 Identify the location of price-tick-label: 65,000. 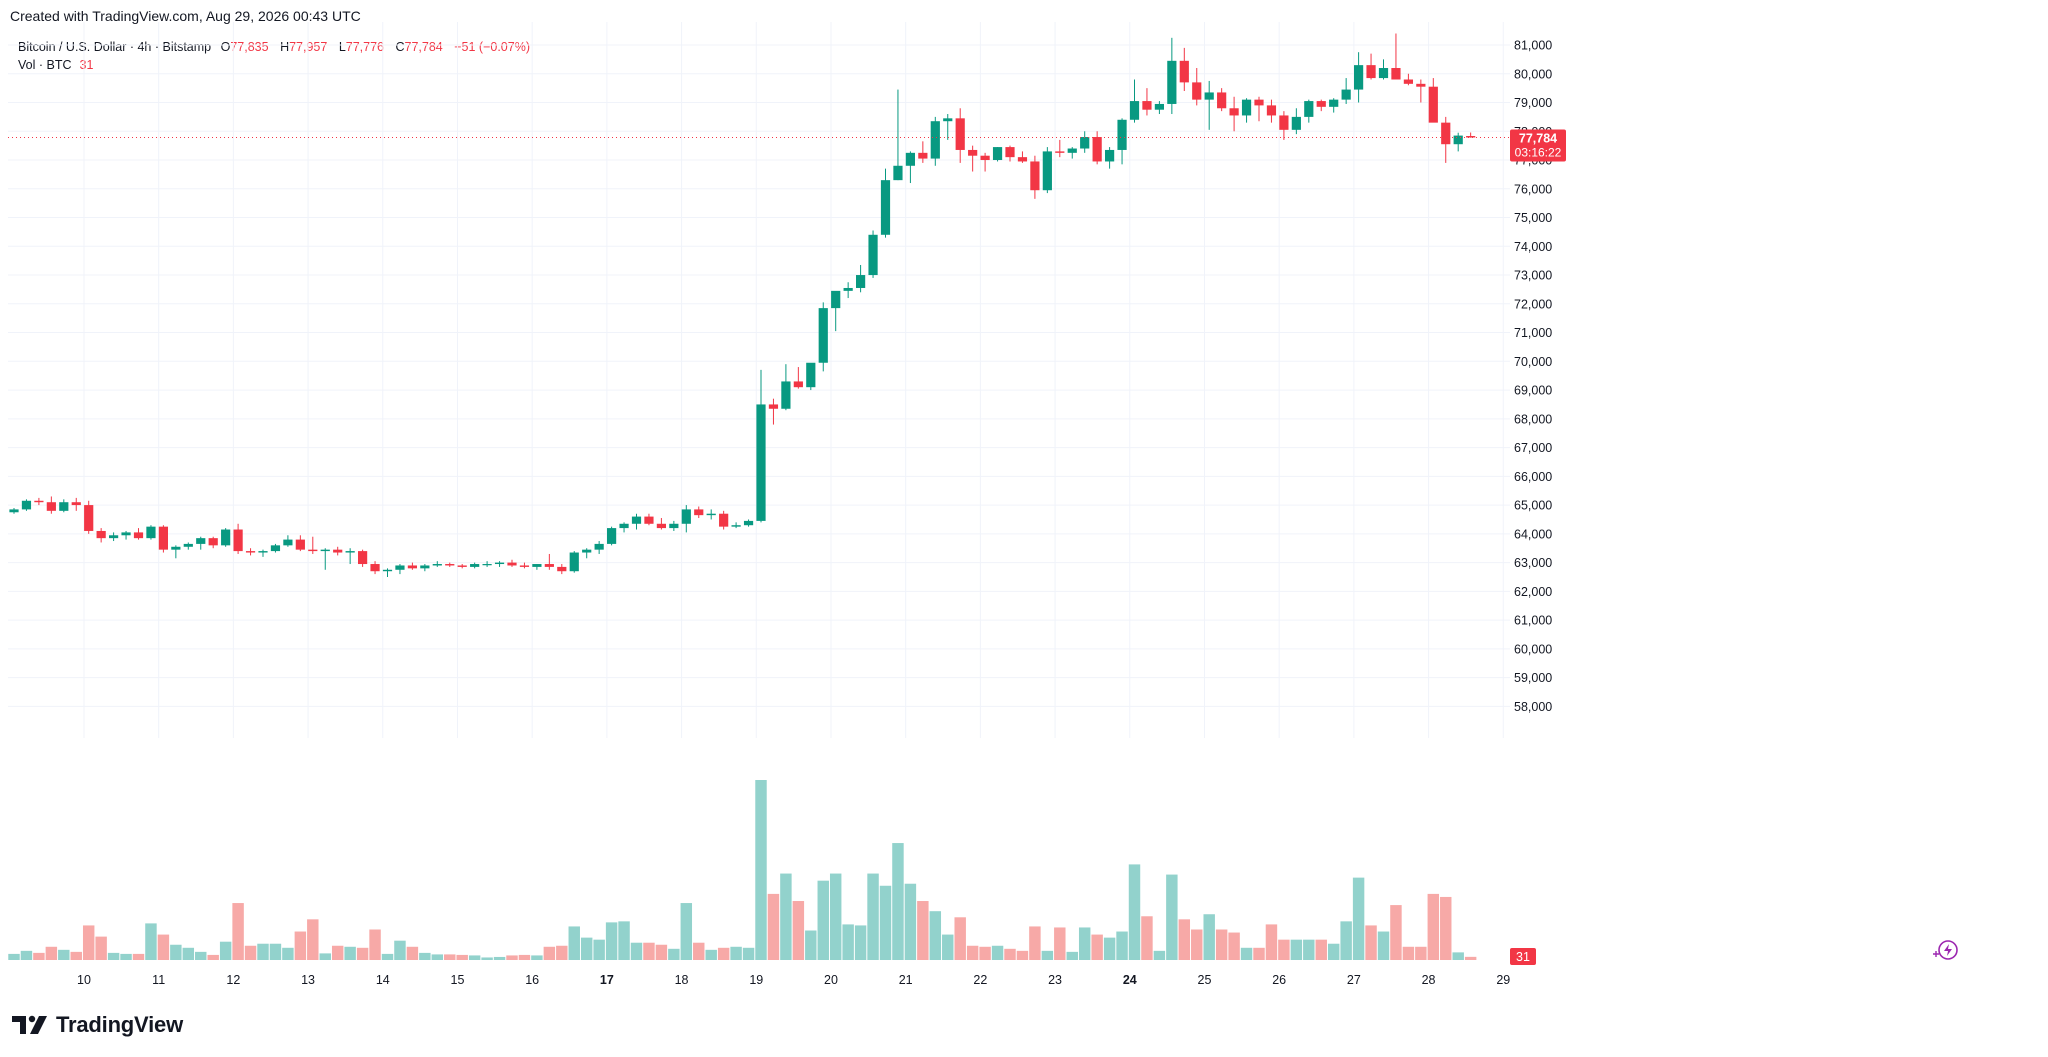
(1533, 506).